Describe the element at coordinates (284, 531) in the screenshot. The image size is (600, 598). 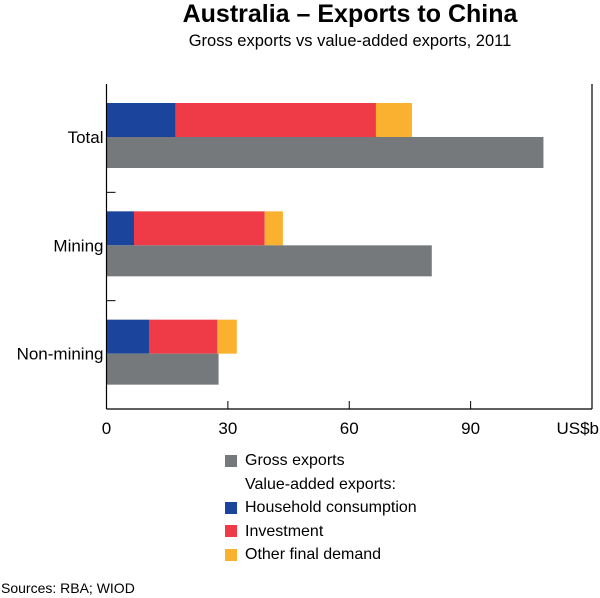
I see `legend-label: Investment` at that location.